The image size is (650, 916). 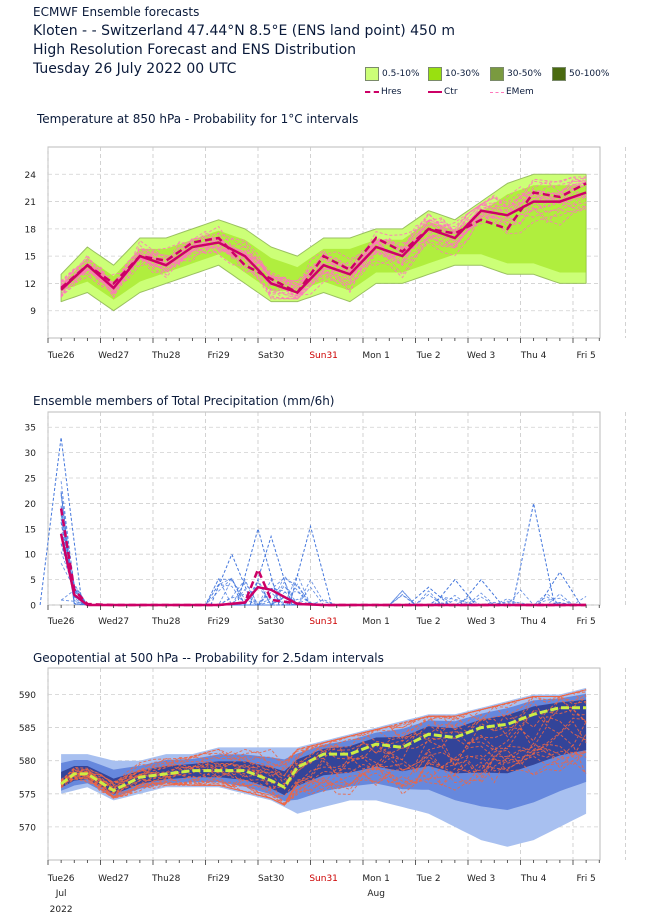 What do you see at coordinates (462, 74) in the screenshot?
I see `legend-label: 10-30%` at bounding box center [462, 74].